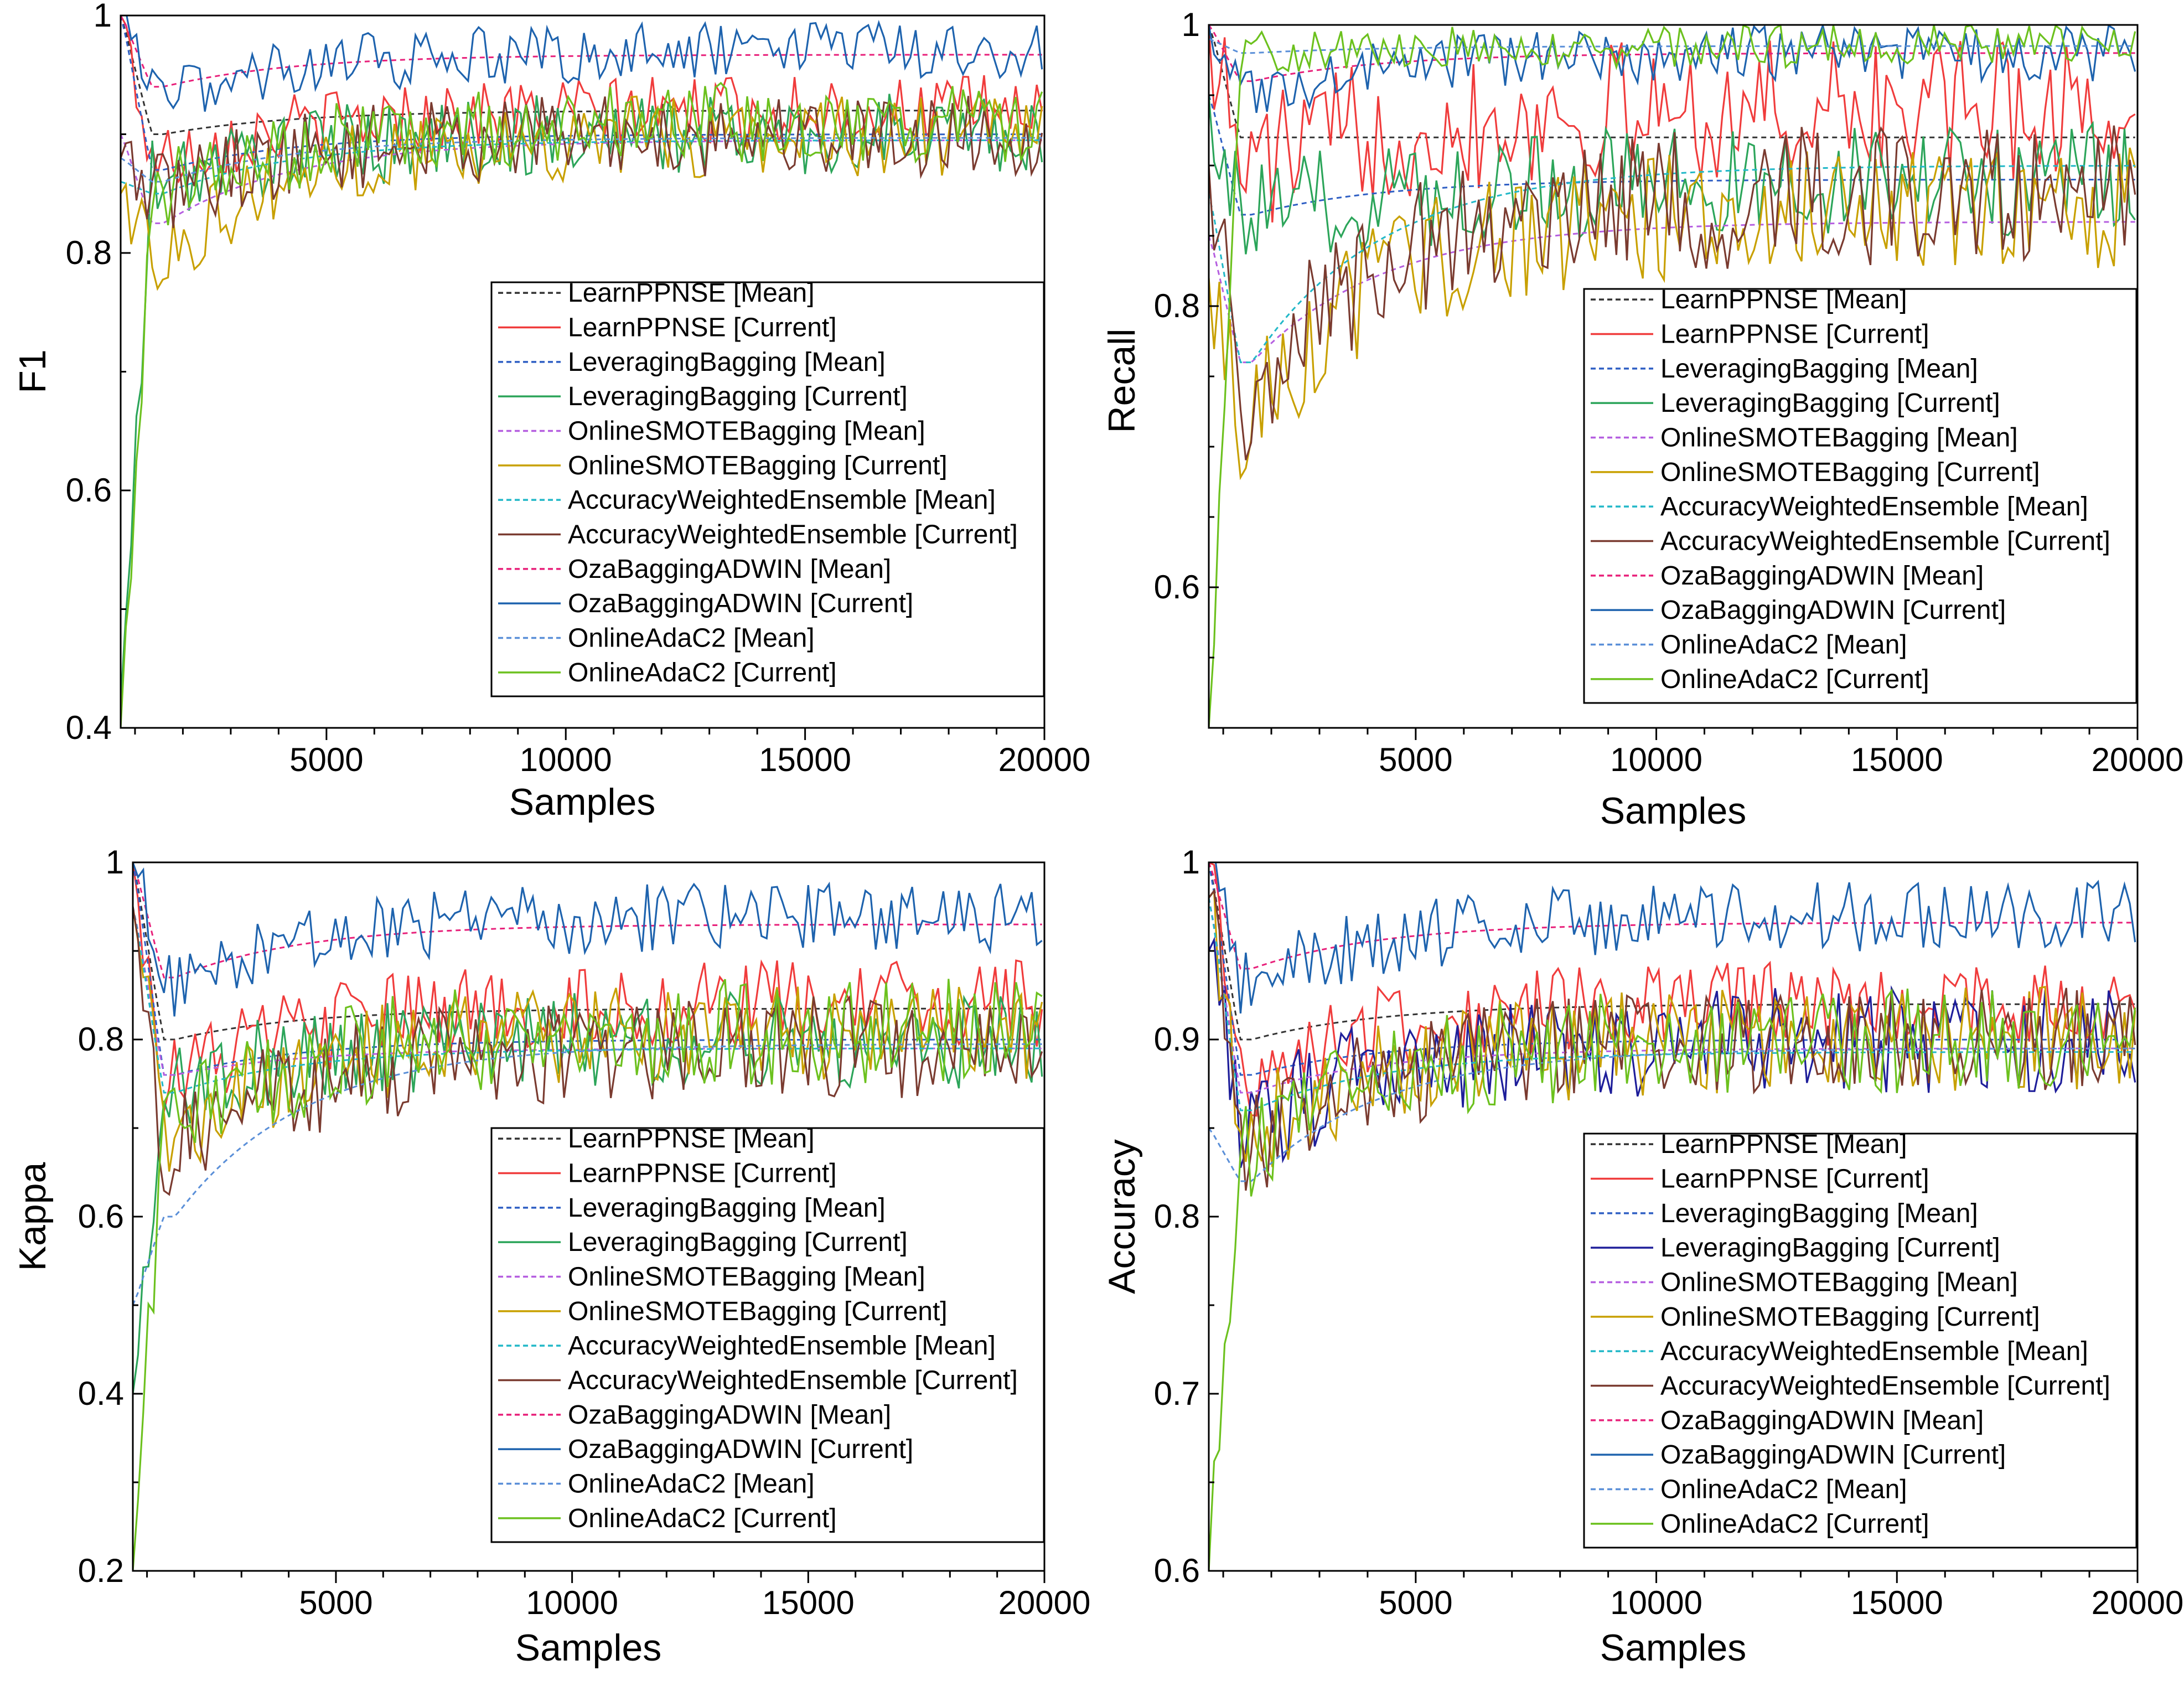 The width and height of the screenshot is (2184, 1686). What do you see at coordinates (1177, 587) in the screenshot?
I see `recall-y-tick-label: 0.6` at bounding box center [1177, 587].